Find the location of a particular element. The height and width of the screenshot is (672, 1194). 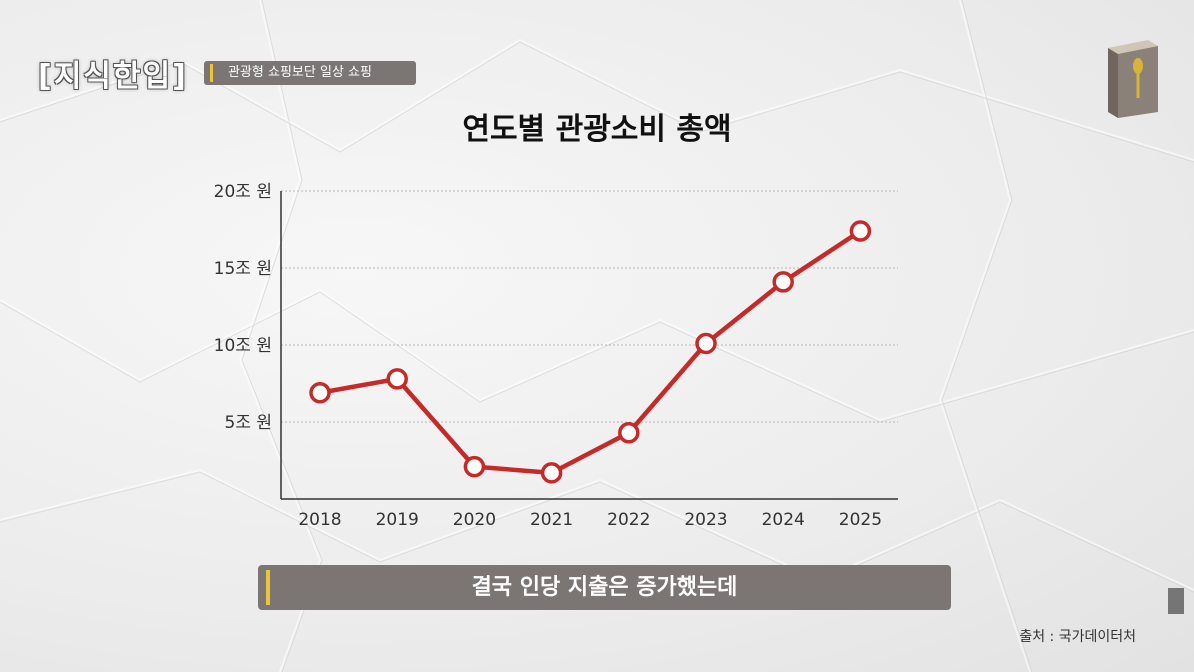

y-tick-label: 15조 원 is located at coordinates (243, 269).